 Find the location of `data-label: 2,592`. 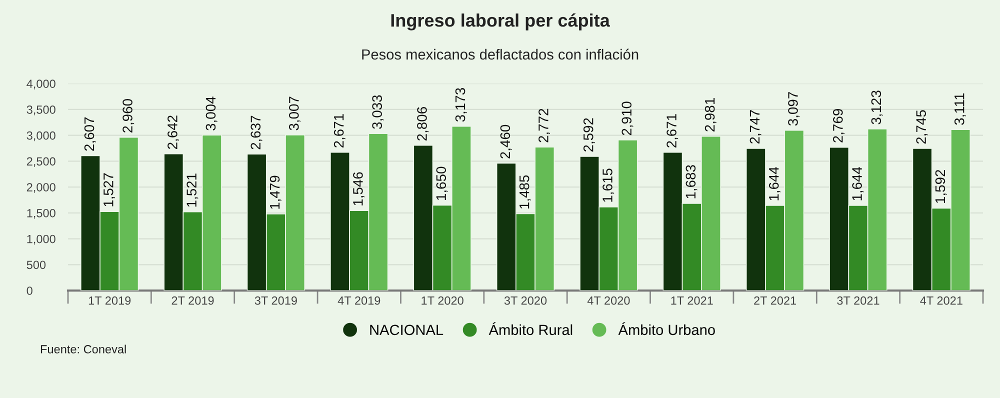

data-label: 2,592 is located at coordinates (589, 135).